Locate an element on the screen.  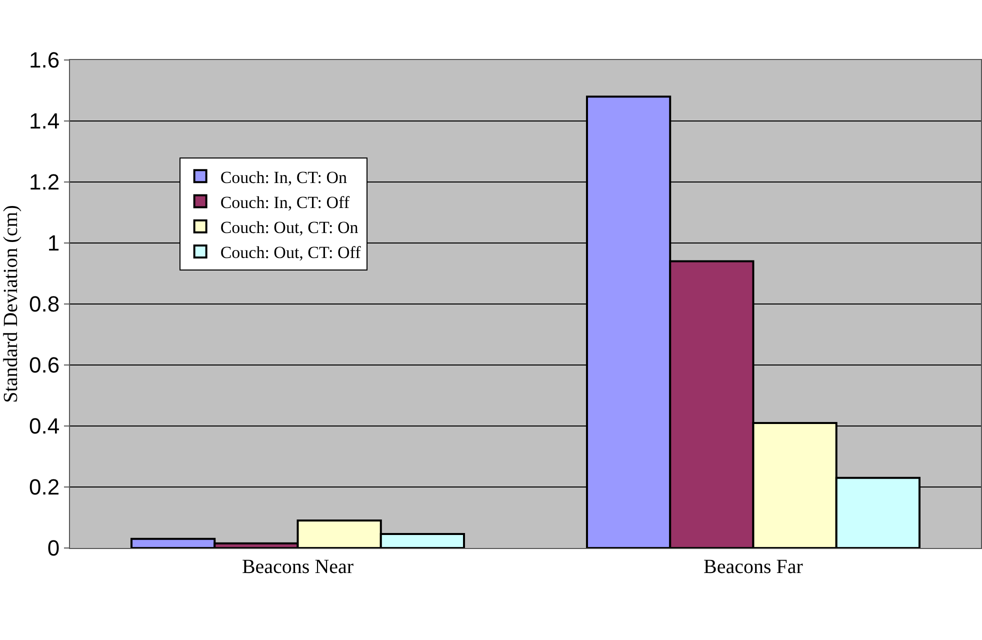
y-tick-label: 0.4 is located at coordinates (44, 426).